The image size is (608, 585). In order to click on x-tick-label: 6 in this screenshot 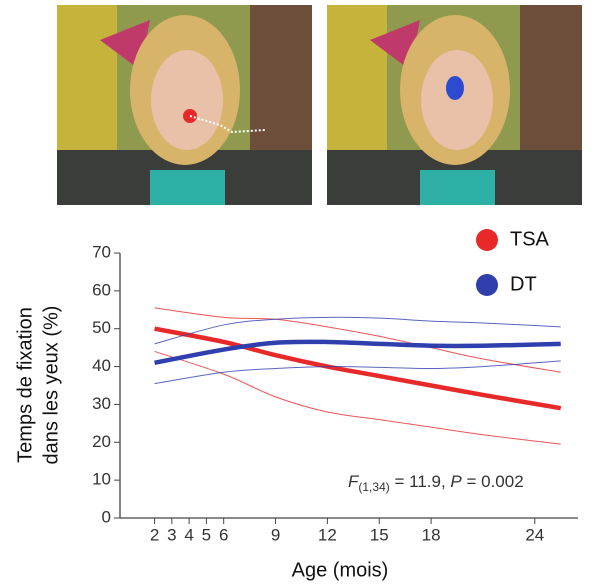, I will do `click(223, 534)`.